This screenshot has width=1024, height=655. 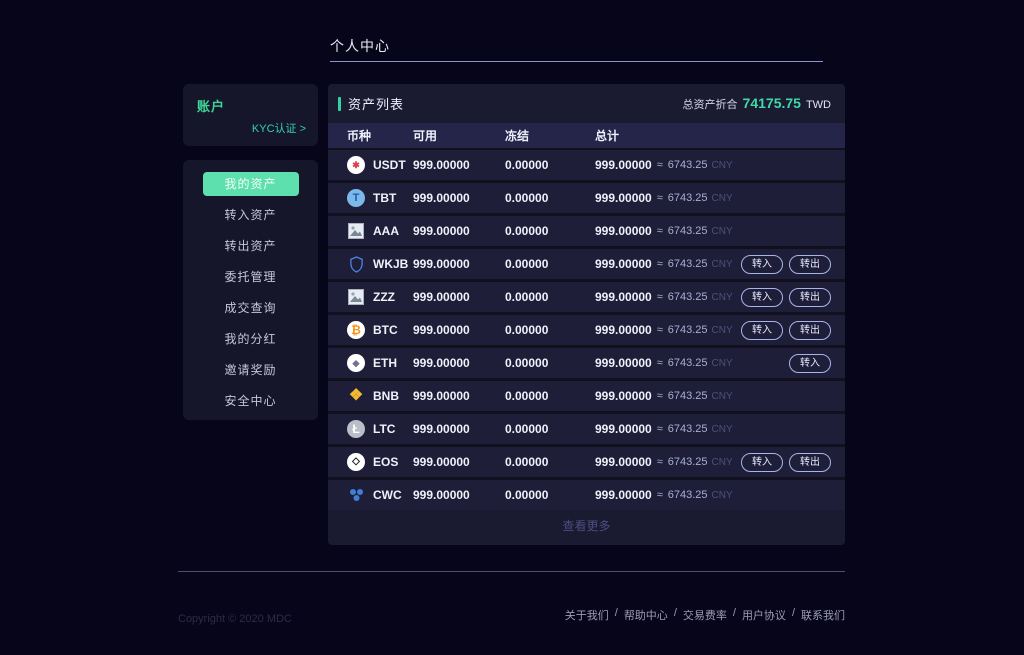 I want to click on coin-name: BNB, so click(x=386, y=396).